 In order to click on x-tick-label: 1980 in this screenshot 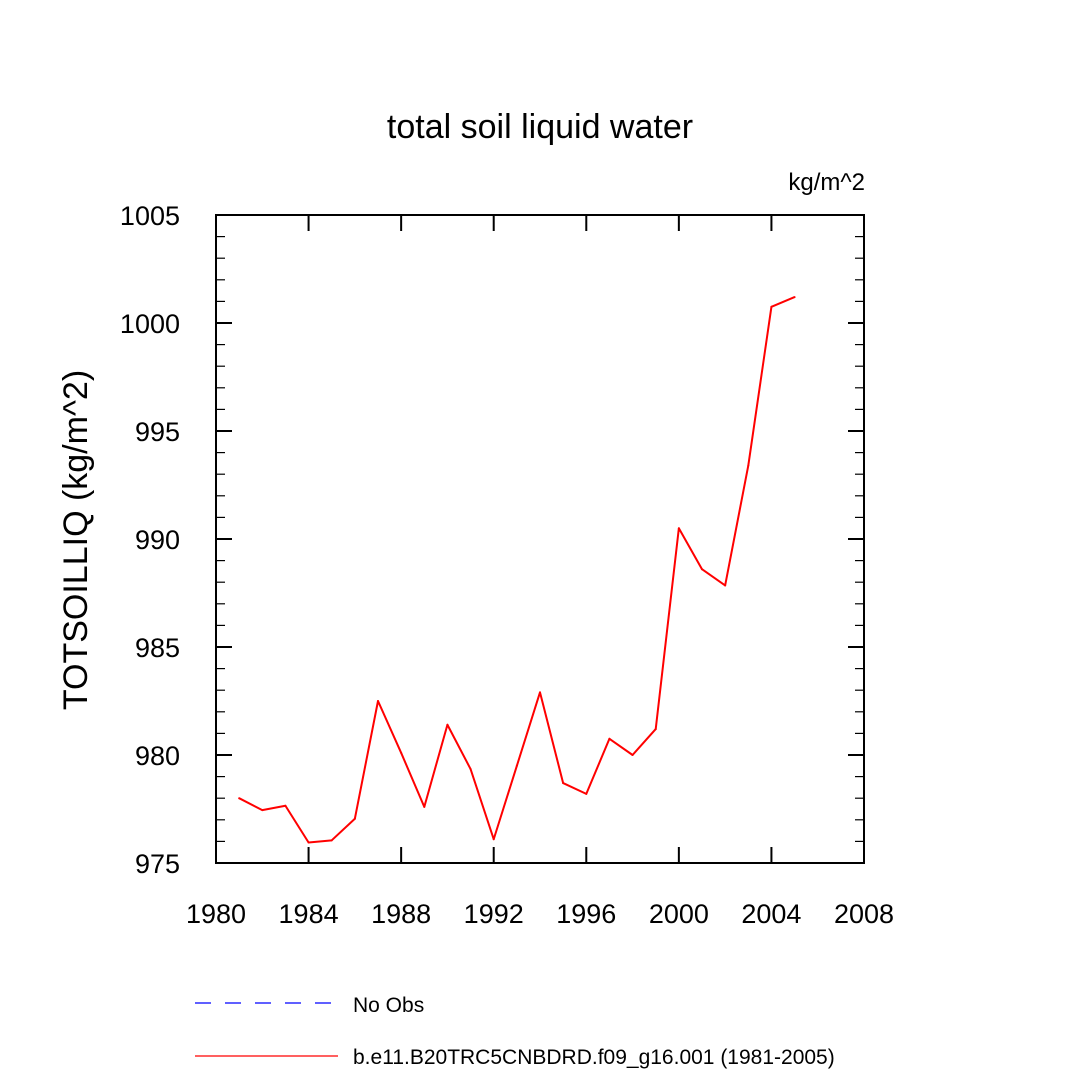, I will do `click(216, 914)`.